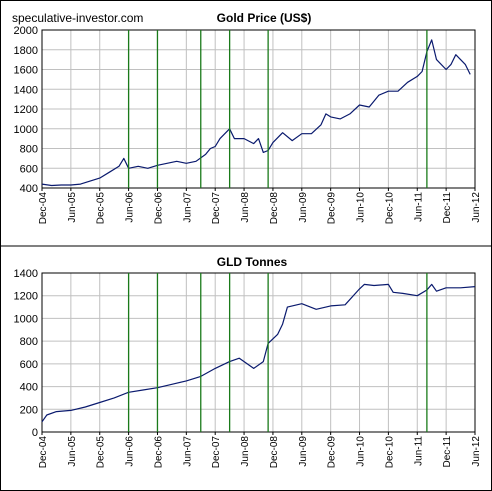  I want to click on watermark-text: speculative-investor.com, so click(77, 18).